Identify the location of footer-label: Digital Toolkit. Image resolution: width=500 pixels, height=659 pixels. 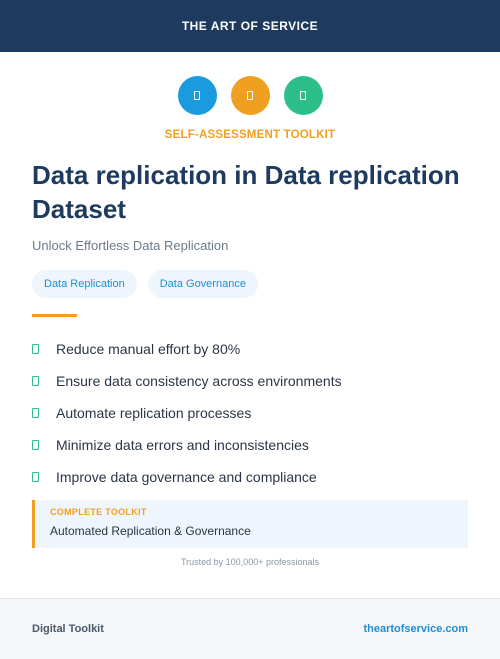
(68, 629).